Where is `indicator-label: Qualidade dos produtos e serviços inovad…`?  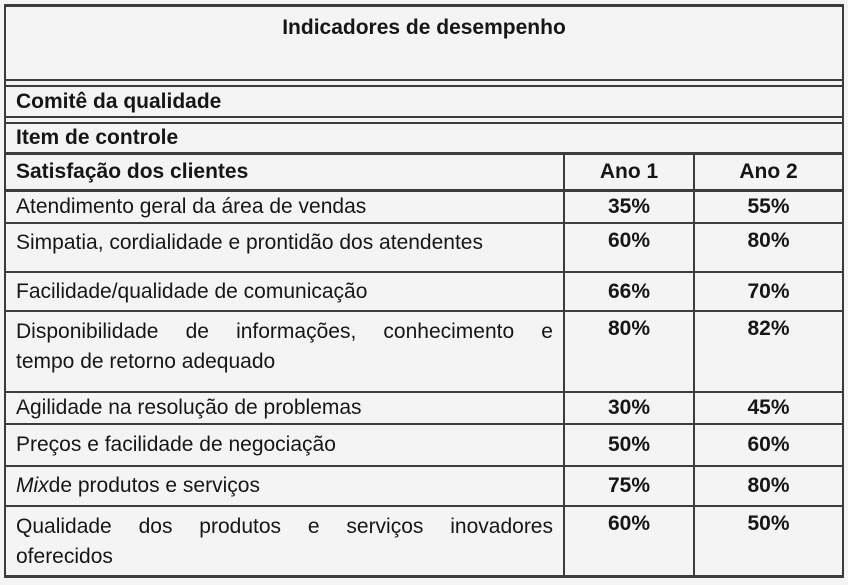
indicator-label: Qualidade dos produtos e serviços inovad… is located at coordinates (284, 541).